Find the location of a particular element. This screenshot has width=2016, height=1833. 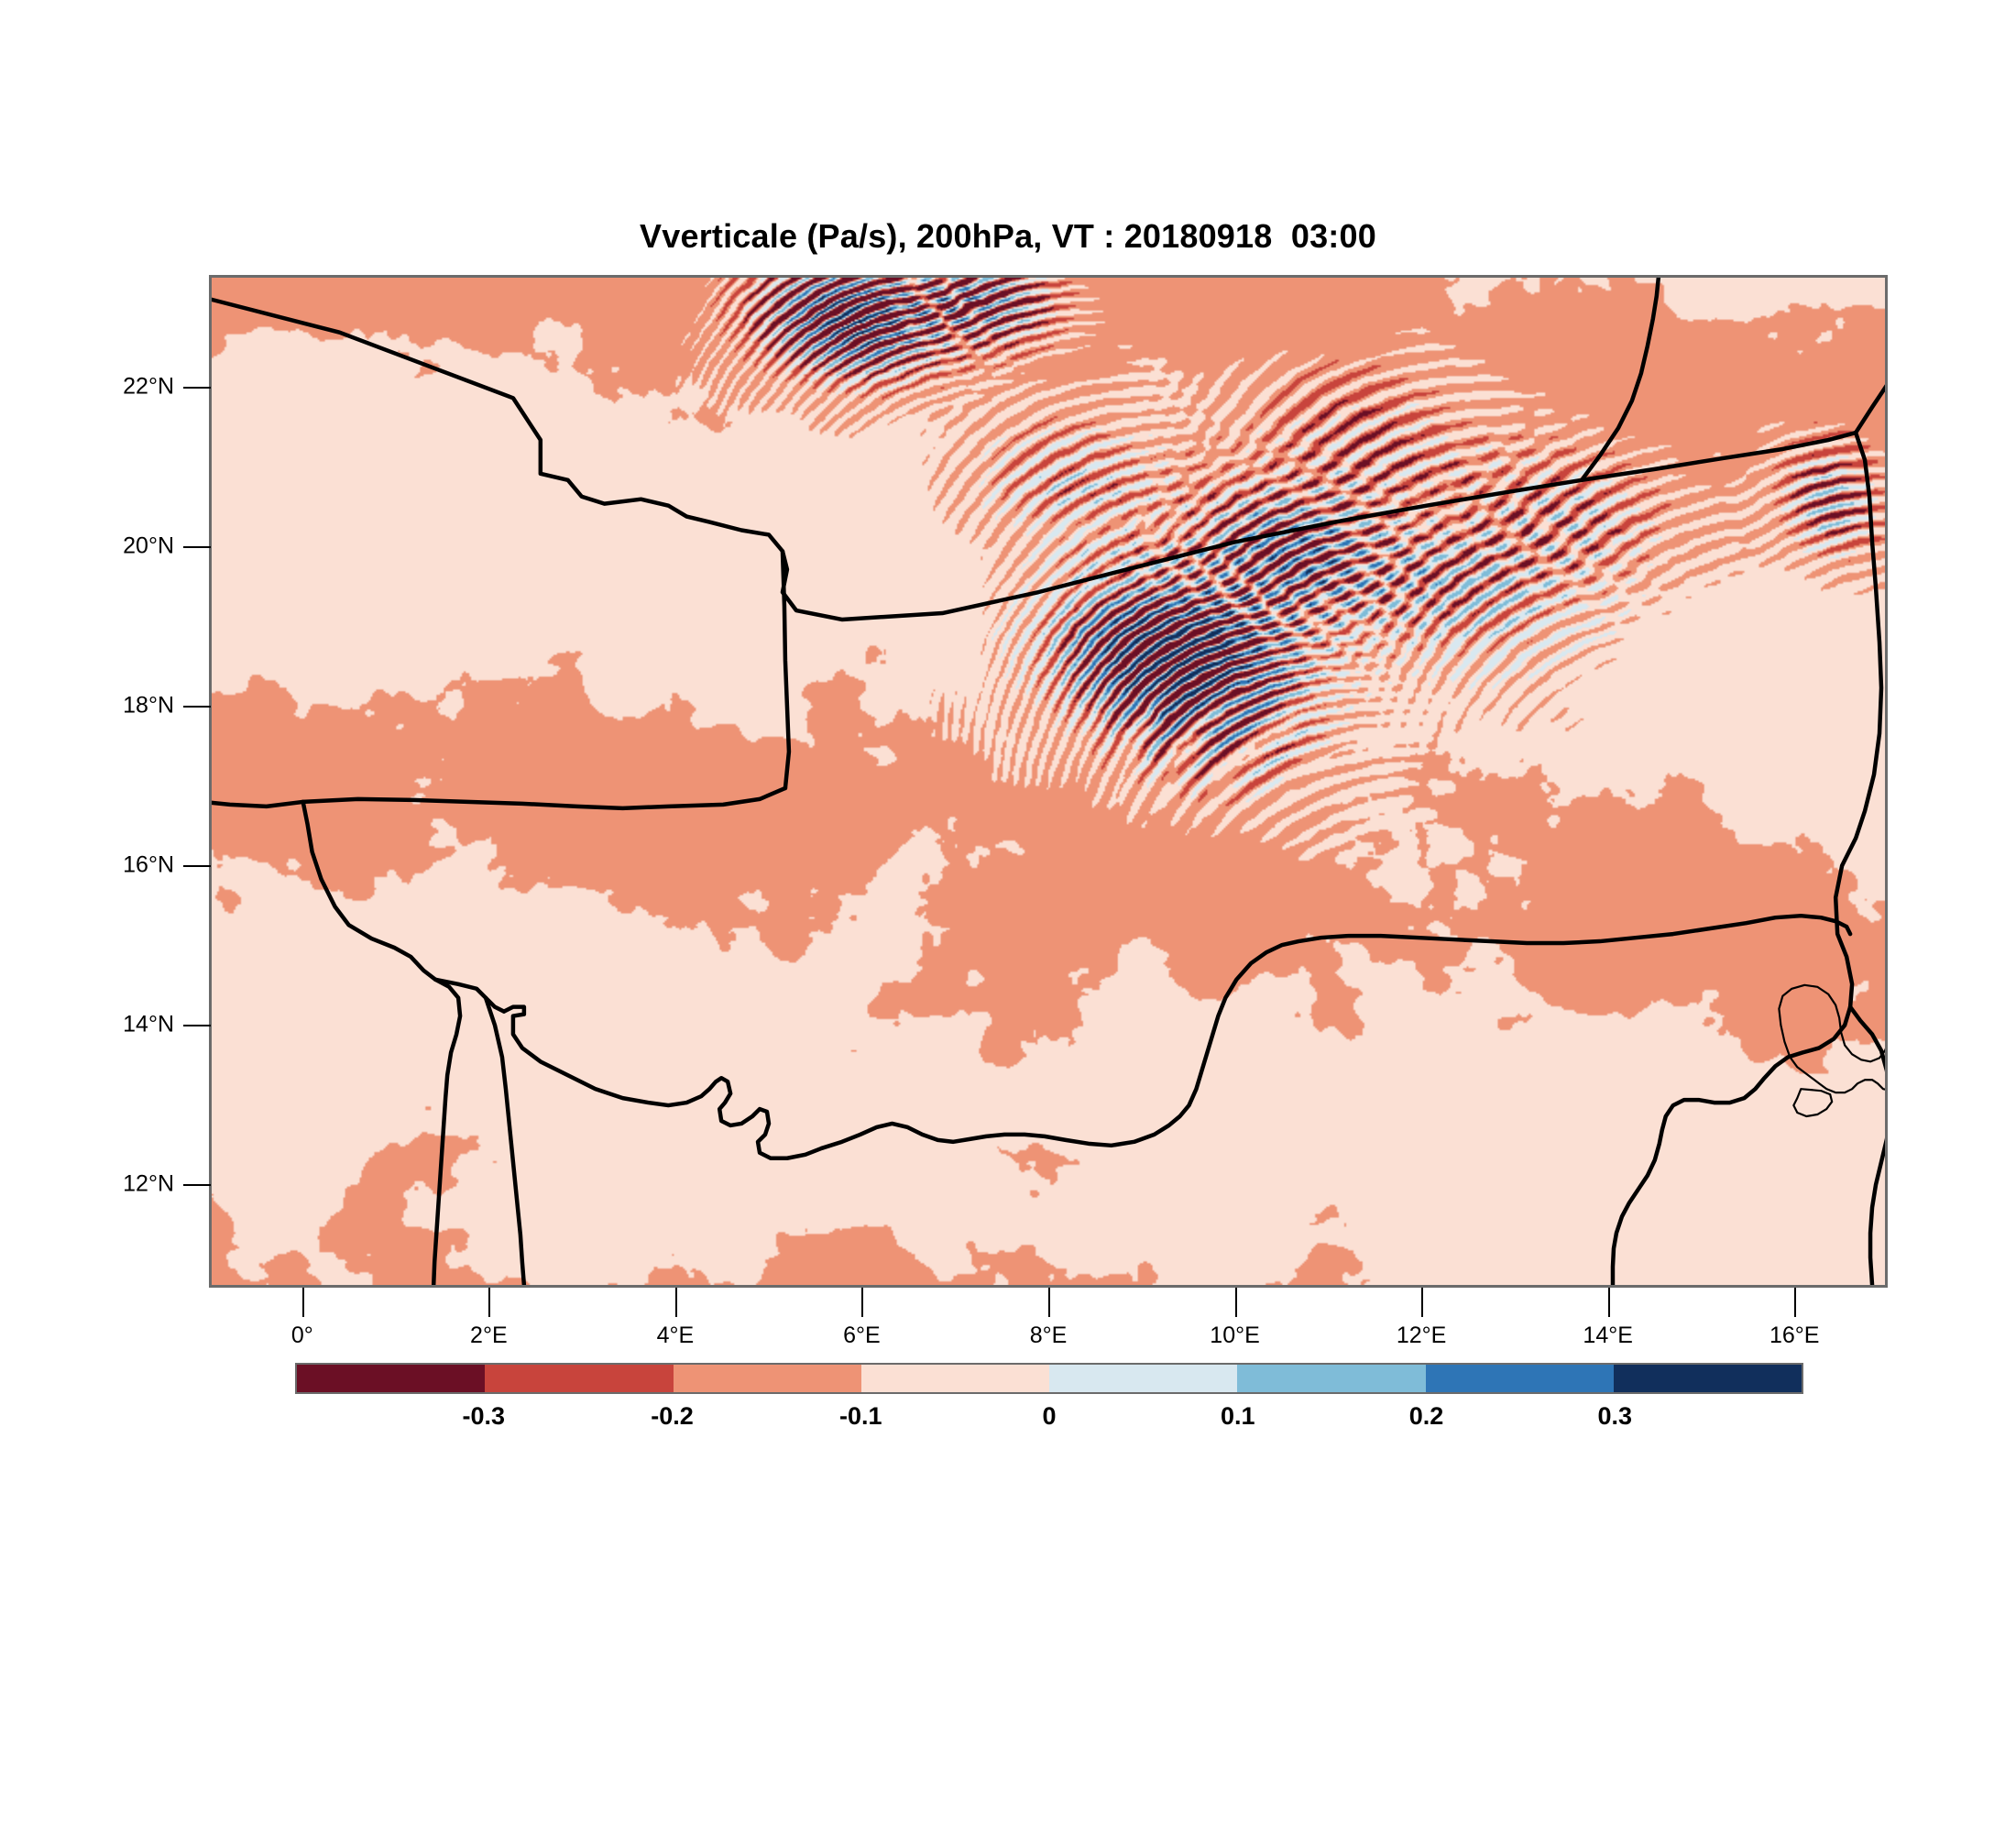

colorbar-tick-label: -0.2 is located at coordinates (672, 1416).